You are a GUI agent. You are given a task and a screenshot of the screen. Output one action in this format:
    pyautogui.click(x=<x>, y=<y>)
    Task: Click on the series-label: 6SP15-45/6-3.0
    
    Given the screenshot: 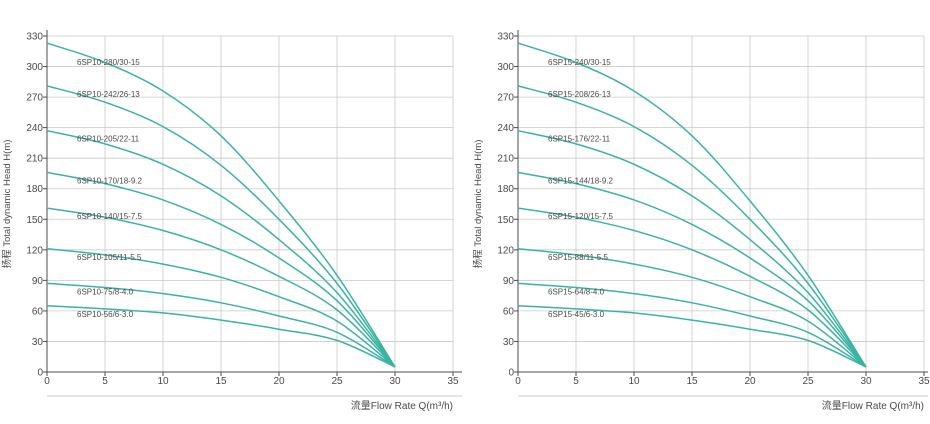 What is the action you would take?
    pyautogui.click(x=576, y=314)
    